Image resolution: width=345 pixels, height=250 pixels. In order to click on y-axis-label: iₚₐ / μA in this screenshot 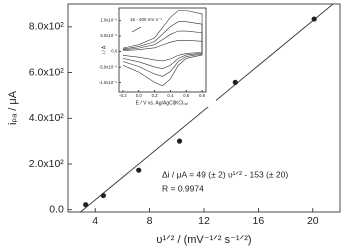, I will do `click(13, 107)`.